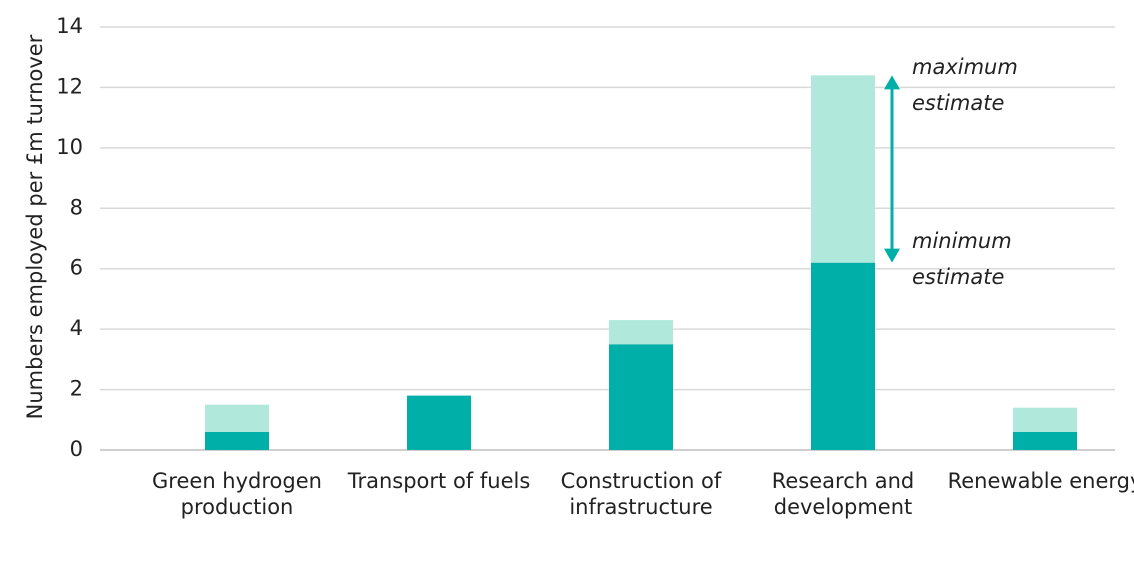  What do you see at coordinates (843, 494) in the screenshot?
I see `x-tick-label: Research and development` at bounding box center [843, 494].